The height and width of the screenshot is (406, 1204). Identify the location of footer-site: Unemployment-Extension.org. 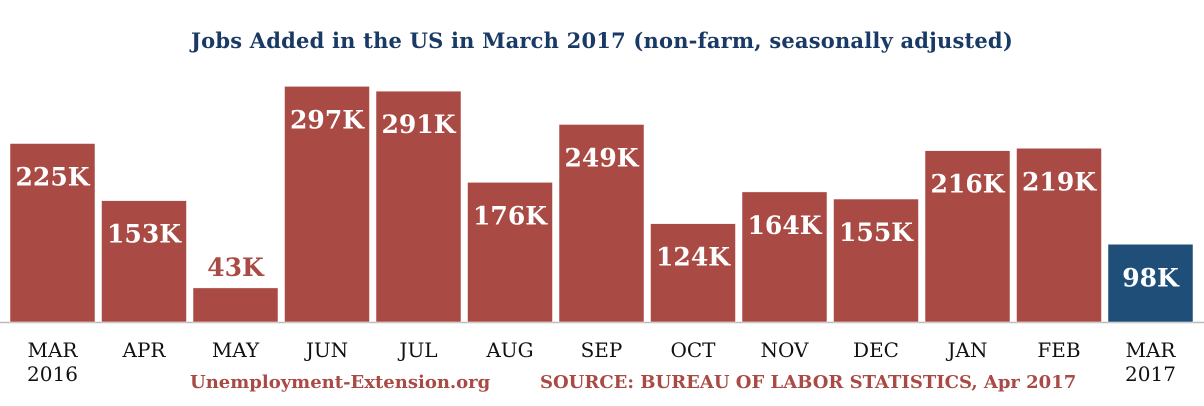
(340, 382).